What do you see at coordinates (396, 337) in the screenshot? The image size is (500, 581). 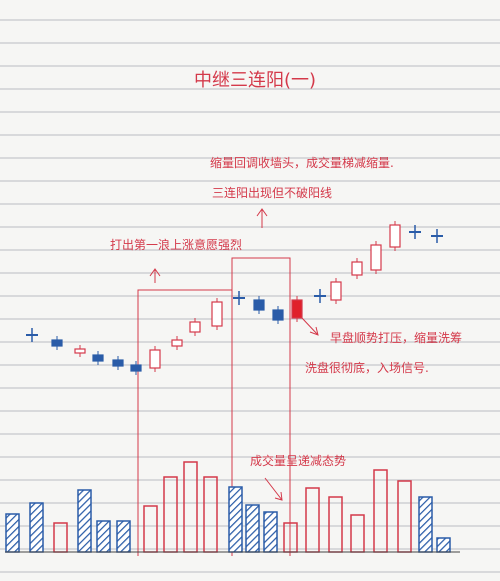 I see `annotation: 早盘顺势打压，缩量洗筹` at bounding box center [396, 337].